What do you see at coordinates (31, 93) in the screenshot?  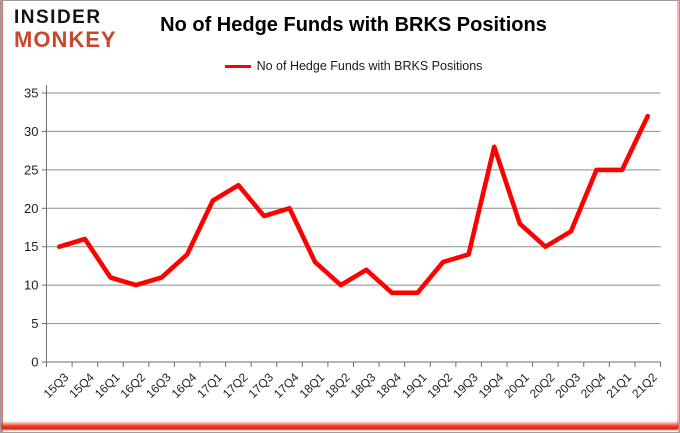 I see `y-tick-label: 35` at bounding box center [31, 93].